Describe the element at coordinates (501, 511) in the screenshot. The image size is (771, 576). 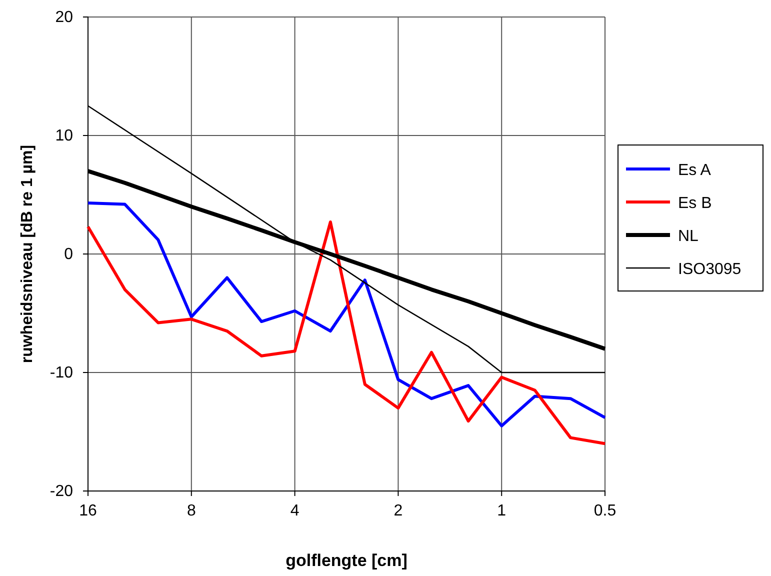
I see `x-tick-label: 1` at that location.